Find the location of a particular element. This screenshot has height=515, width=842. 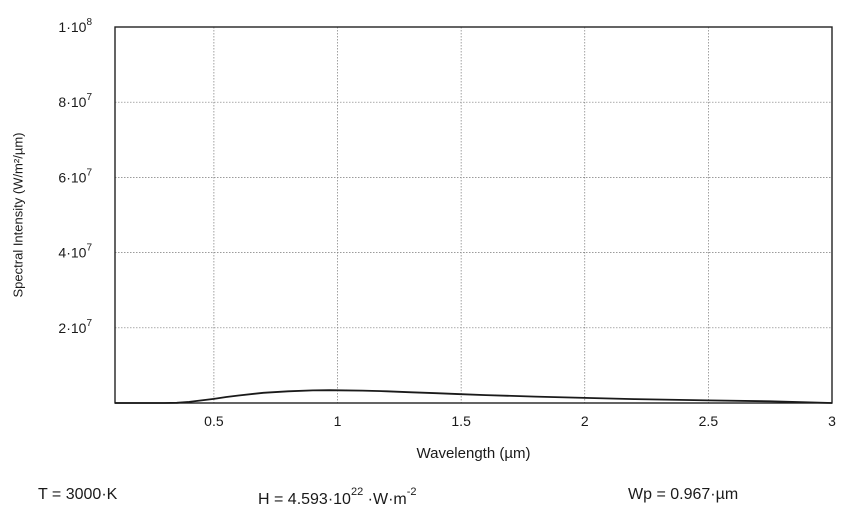

y-tick-label-2: 6·10⁷ is located at coordinates (75, 176).